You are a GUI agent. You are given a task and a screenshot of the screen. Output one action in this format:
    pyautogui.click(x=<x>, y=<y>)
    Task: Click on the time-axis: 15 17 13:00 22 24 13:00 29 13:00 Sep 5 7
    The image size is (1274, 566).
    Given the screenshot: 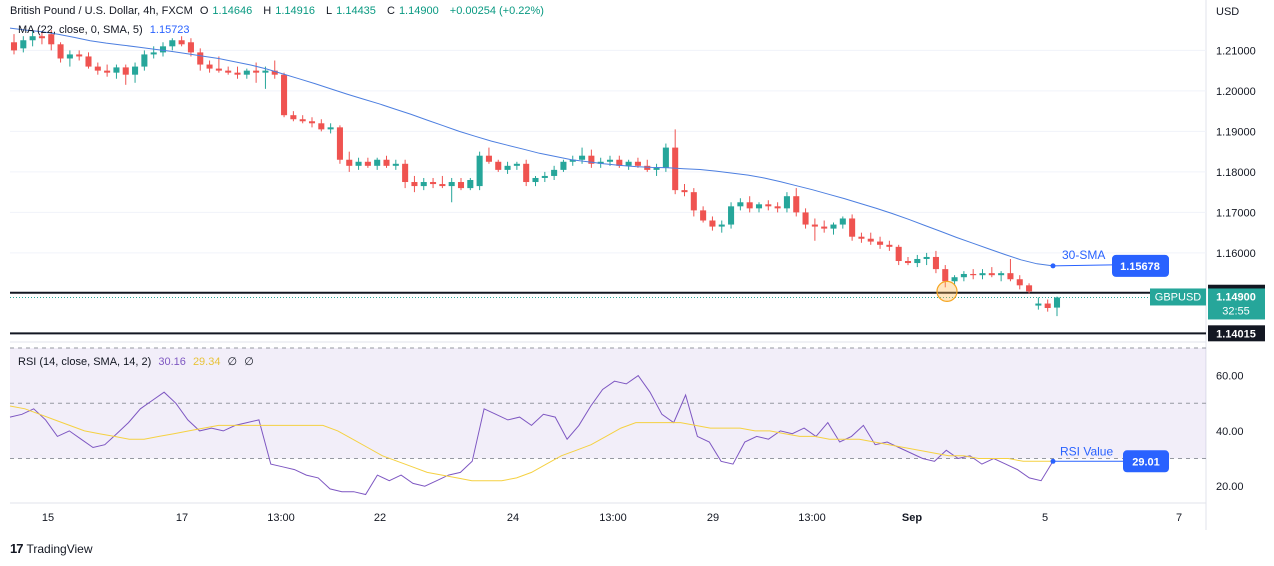 What is the action you would take?
    pyautogui.click(x=612, y=518)
    